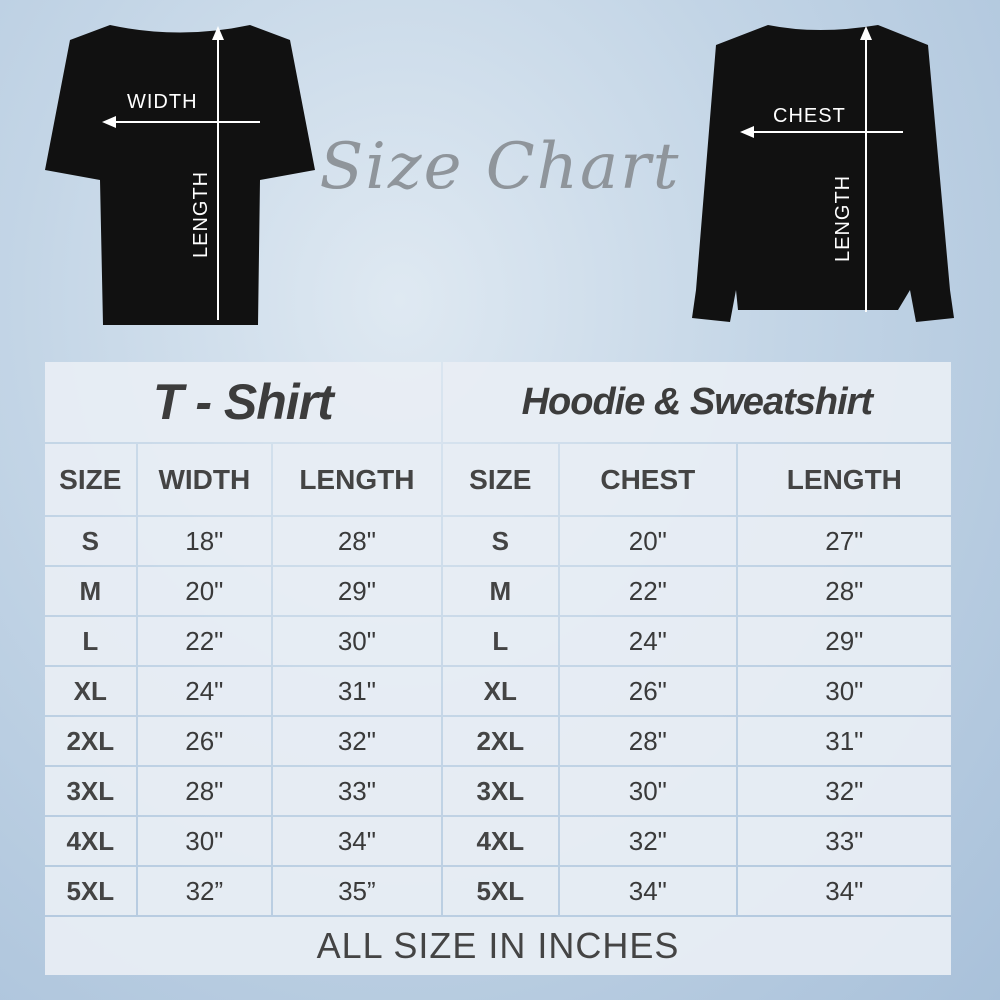 The image size is (1000, 1000). I want to click on table-footer-row: ALL SIZE IN INCHES, so click(498, 946).